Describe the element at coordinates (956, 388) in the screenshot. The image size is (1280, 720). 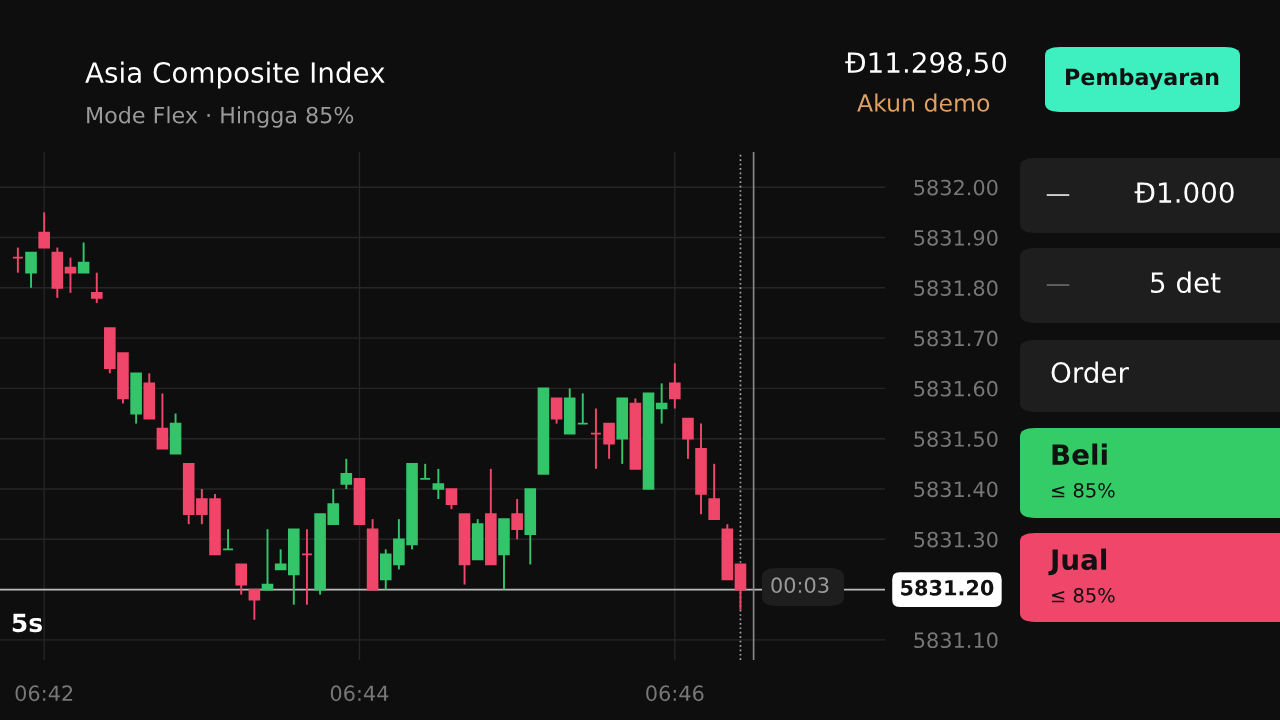
I see `y-tick-label: 5831.60` at that location.